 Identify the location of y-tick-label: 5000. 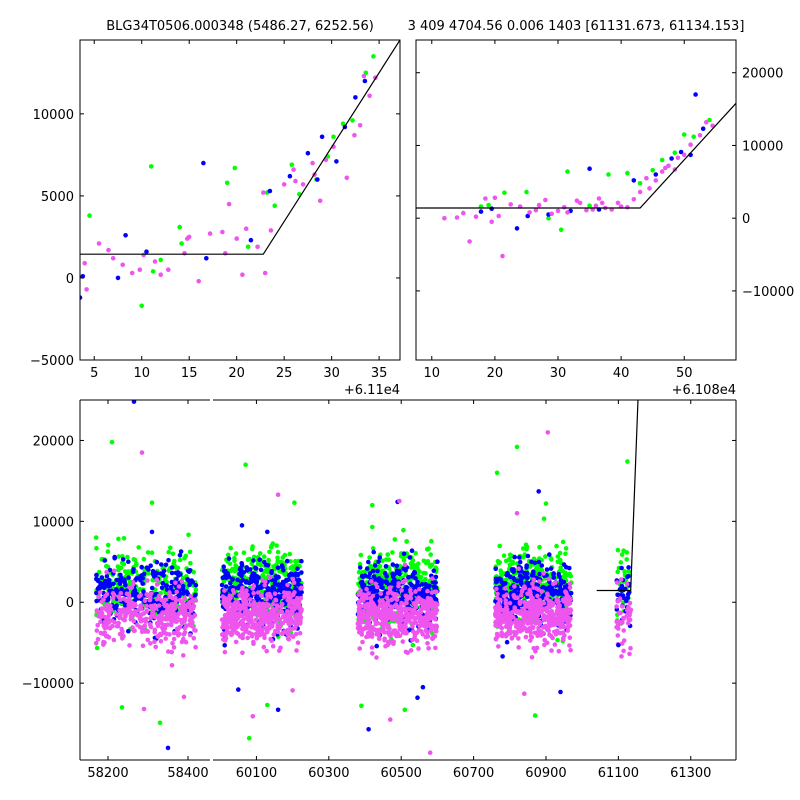
(57, 197).